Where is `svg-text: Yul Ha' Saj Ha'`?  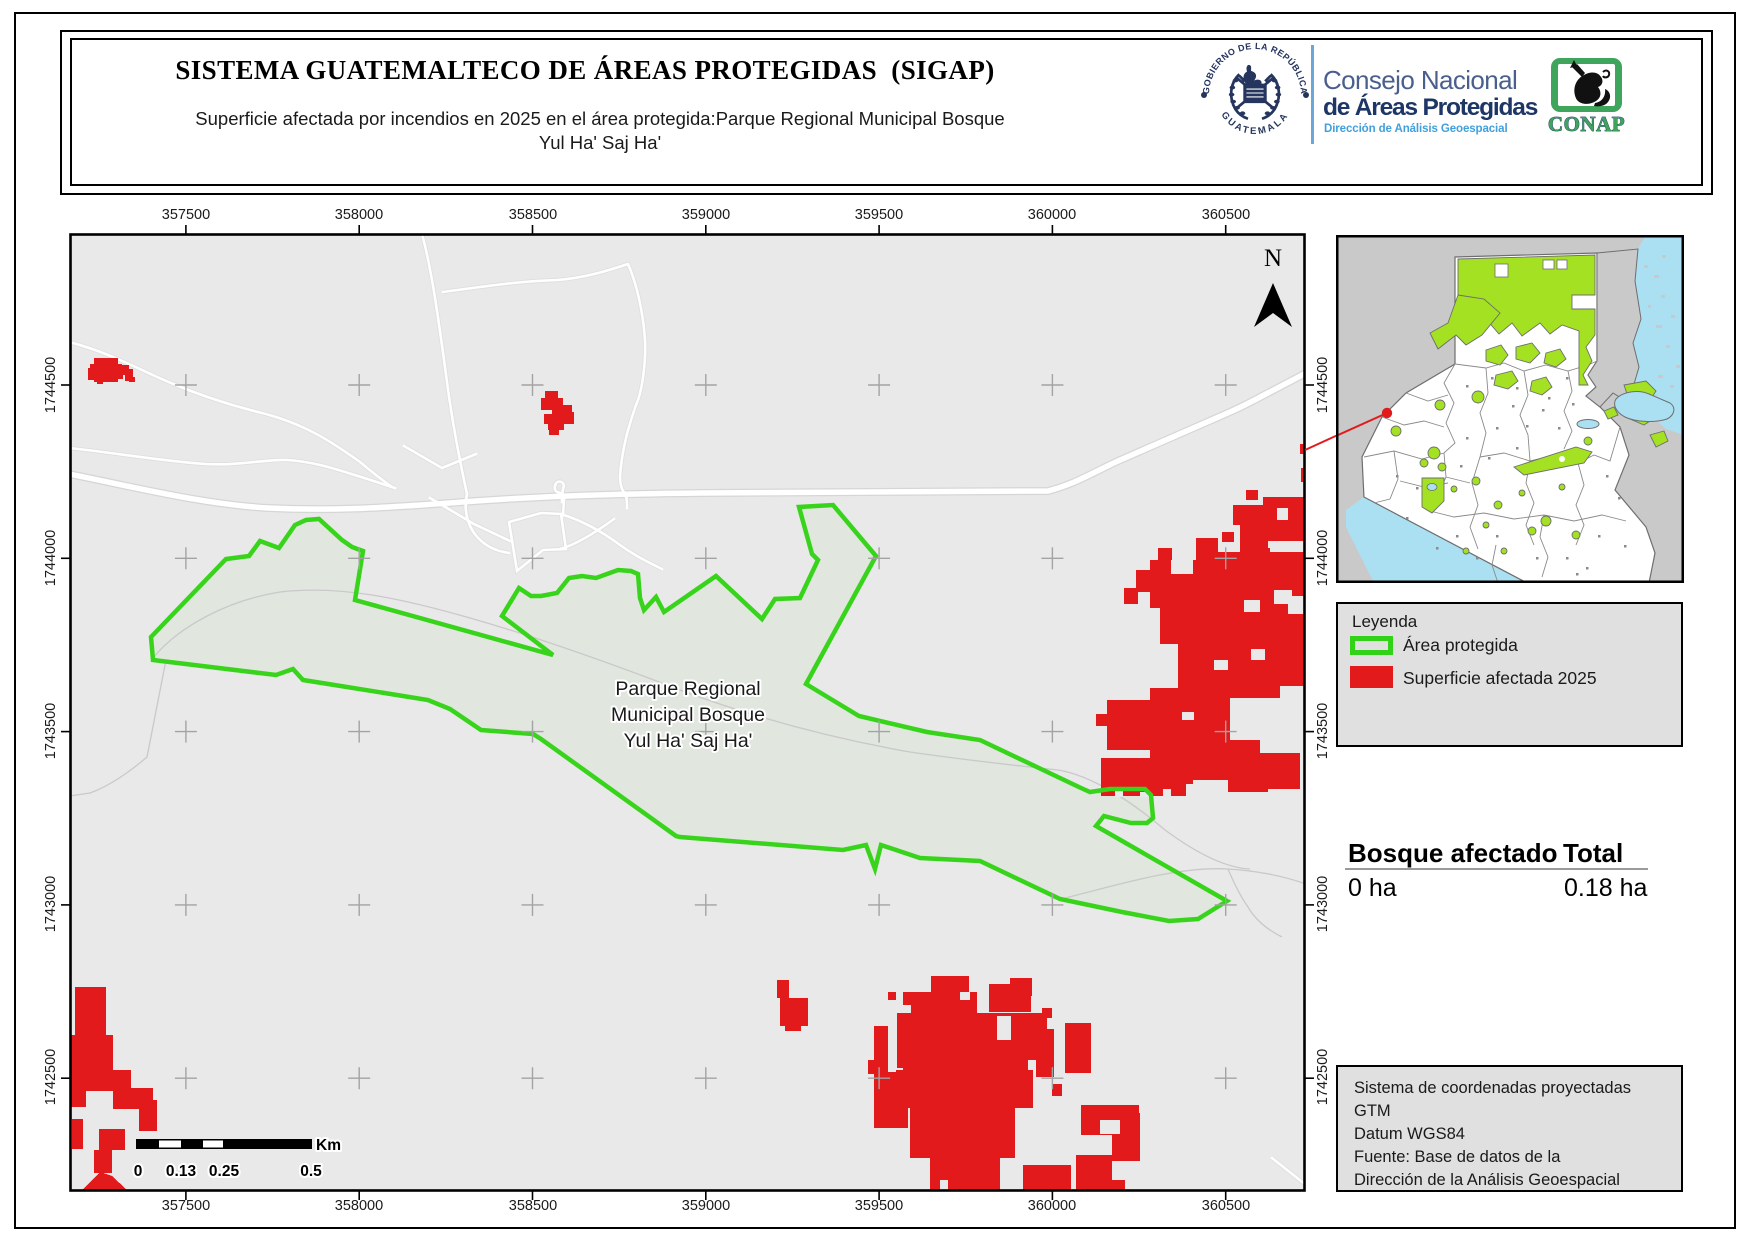 svg-text: Yul Ha' Saj Ha' is located at coordinates (688, 741).